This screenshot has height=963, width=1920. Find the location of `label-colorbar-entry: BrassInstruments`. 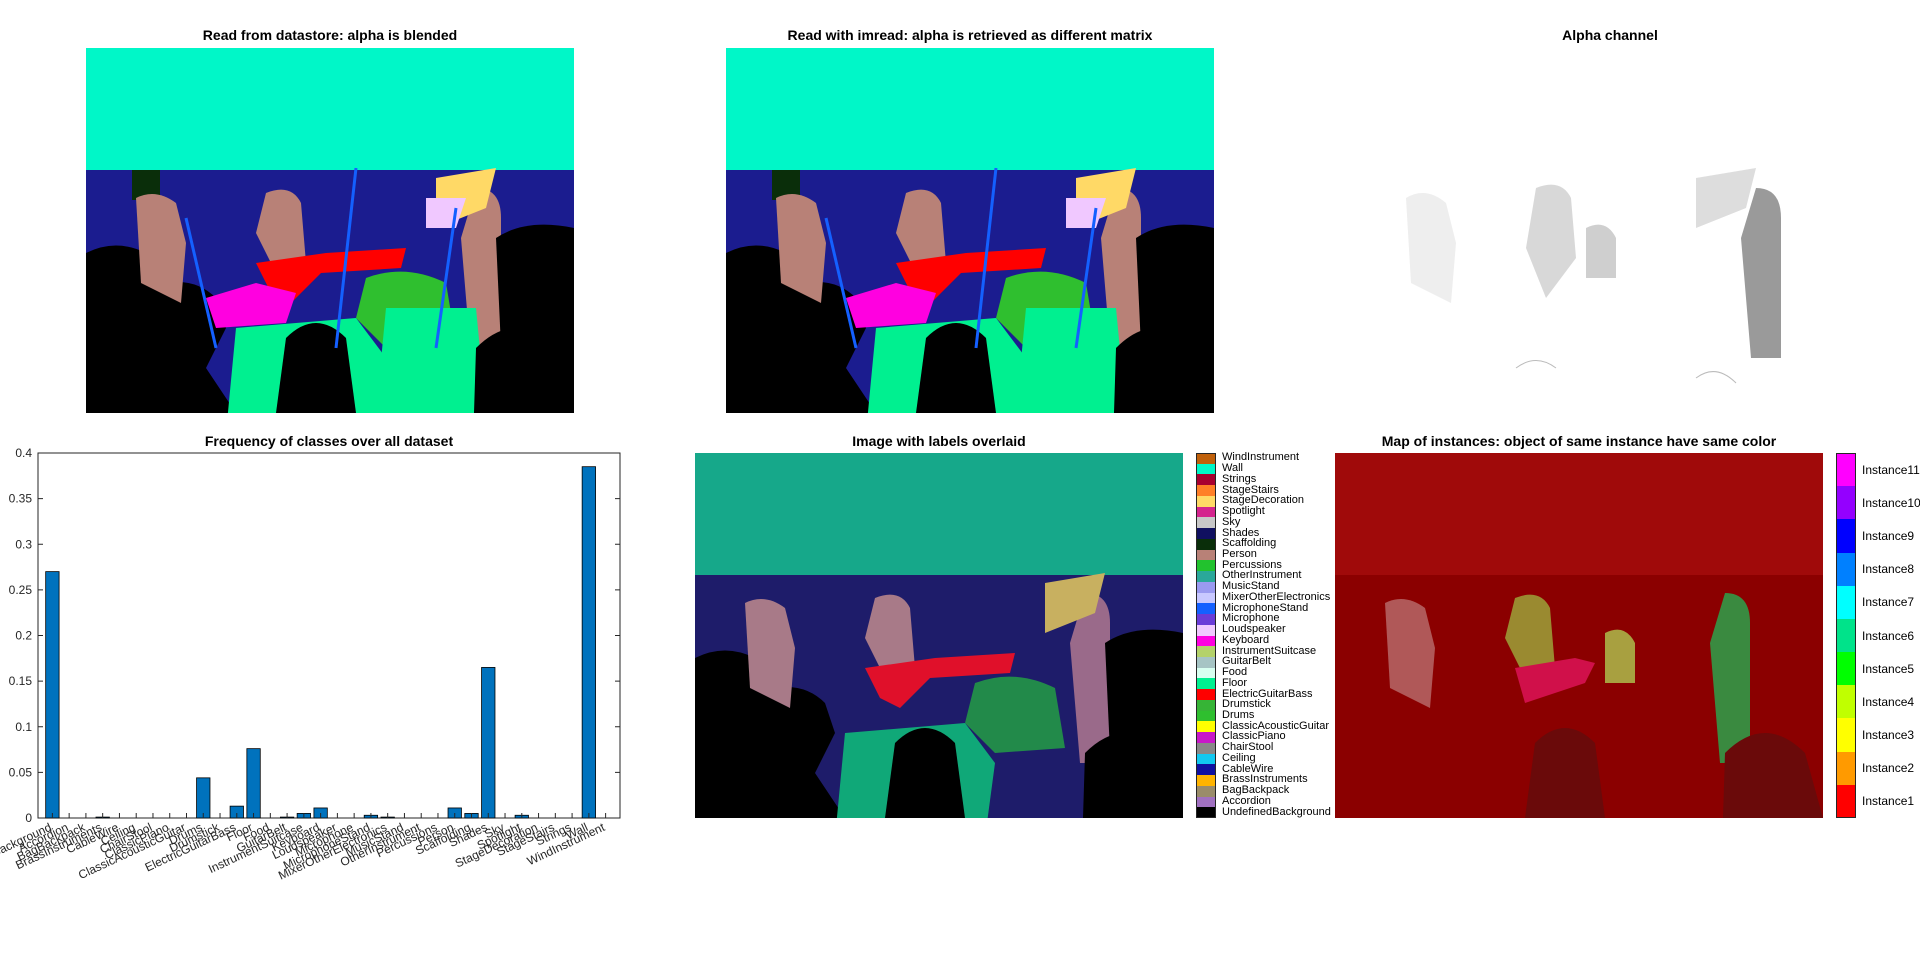

label-colorbar-entry: BrassInstruments is located at coordinates (1265, 779).